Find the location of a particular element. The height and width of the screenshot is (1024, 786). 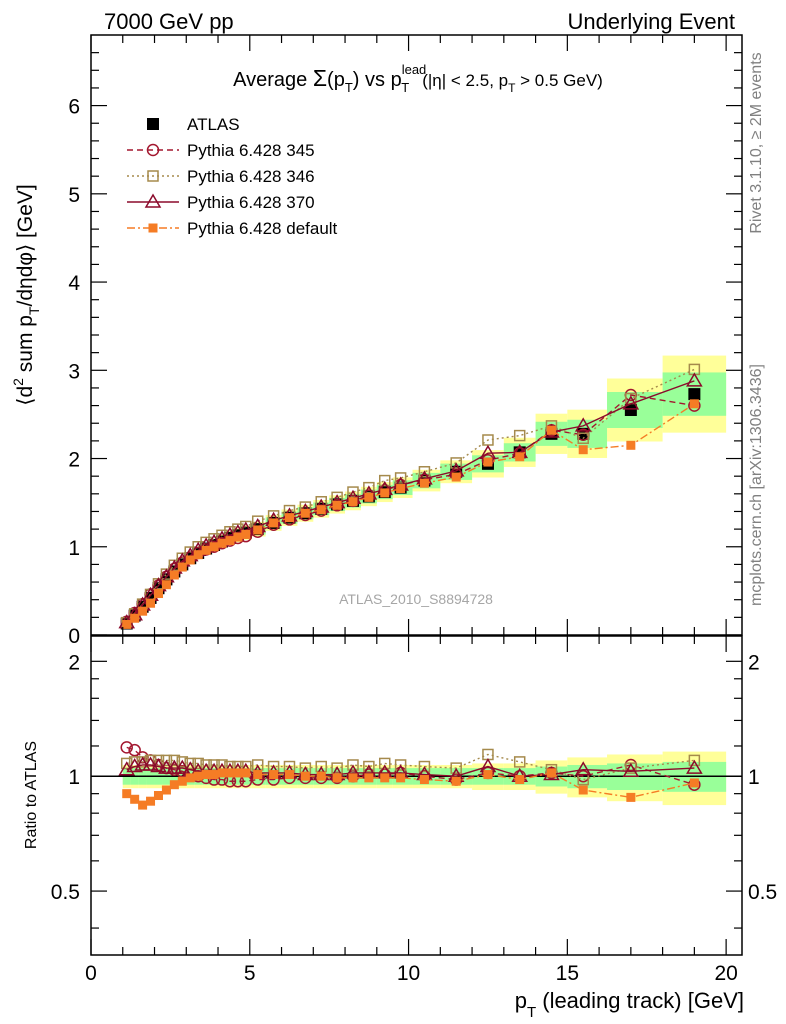

y-tick-label: 0 is located at coordinates (74, 636).